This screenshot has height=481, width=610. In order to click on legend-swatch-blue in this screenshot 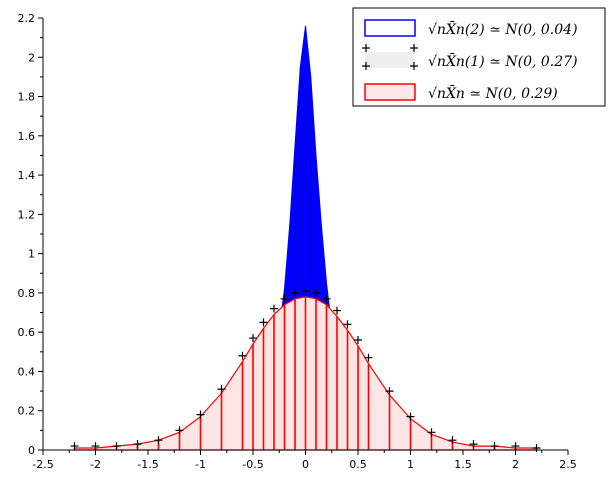, I will do `click(390, 28)`.